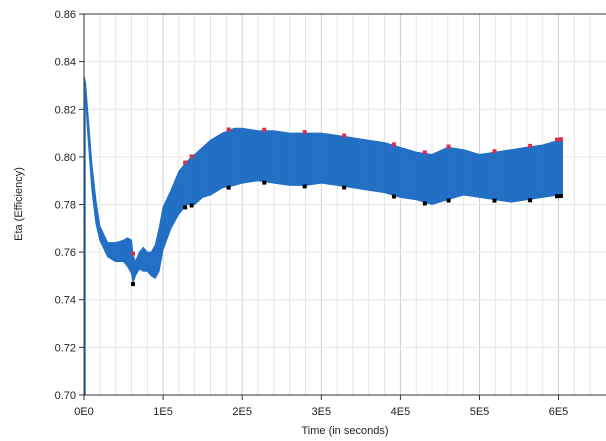  Describe the element at coordinates (65, 206) in the screenshot. I see `y-tick-label: 0.78` at that location.